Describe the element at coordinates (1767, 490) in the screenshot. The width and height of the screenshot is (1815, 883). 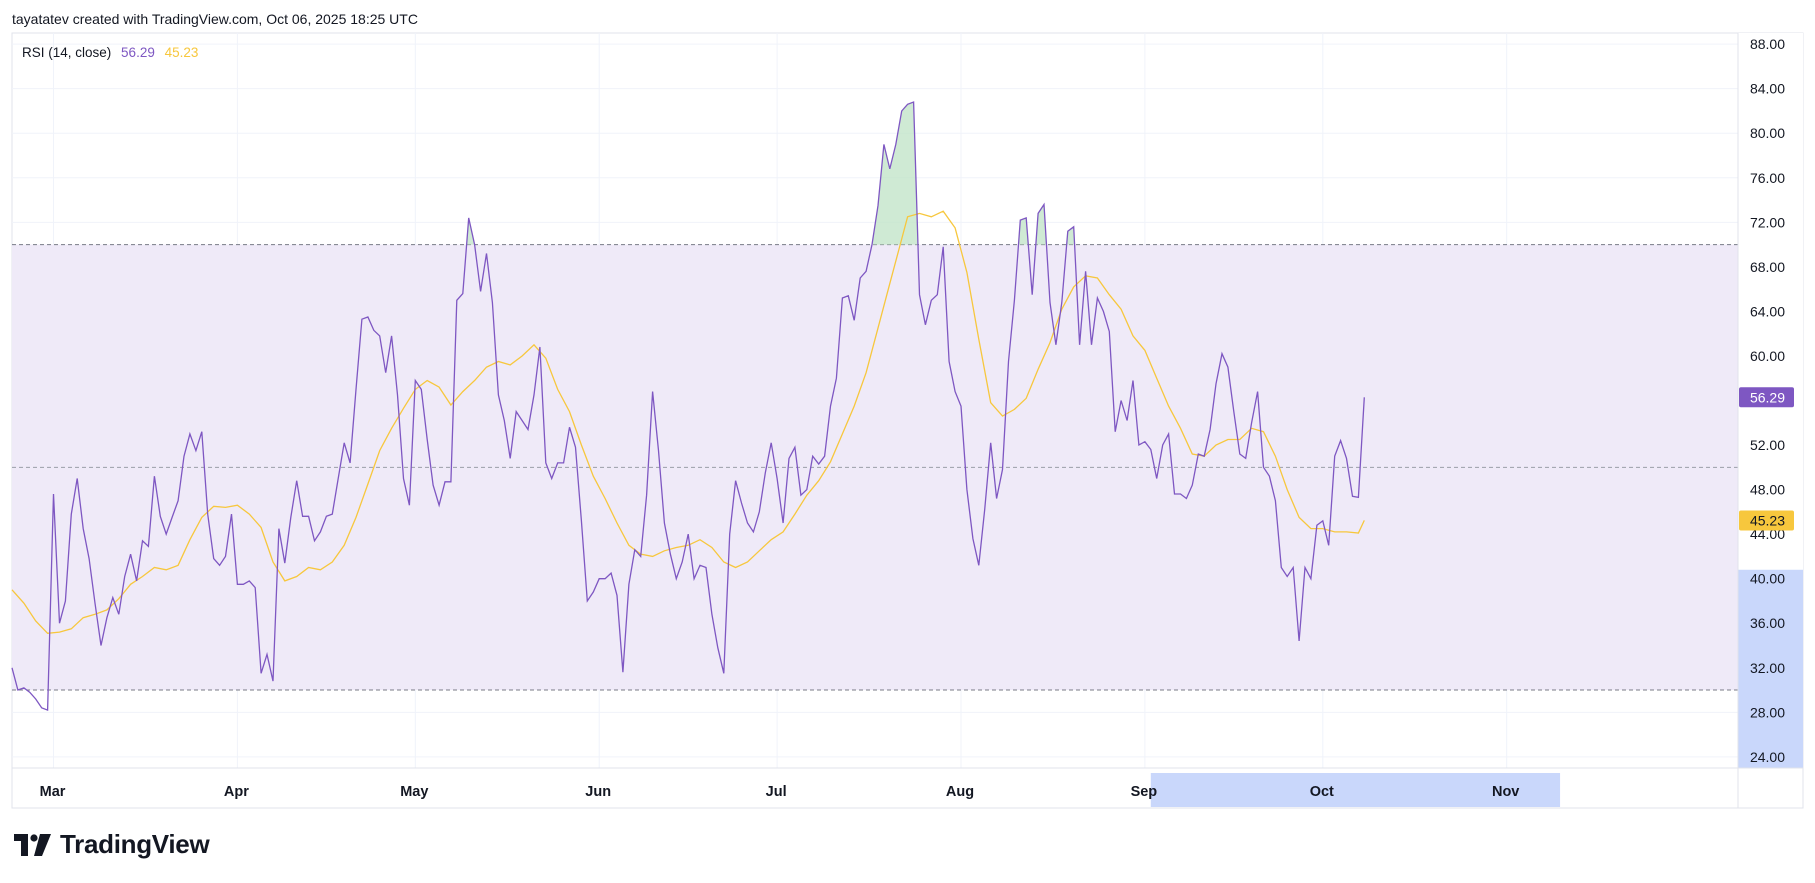
I see `y-tick-label: 48.00` at that location.